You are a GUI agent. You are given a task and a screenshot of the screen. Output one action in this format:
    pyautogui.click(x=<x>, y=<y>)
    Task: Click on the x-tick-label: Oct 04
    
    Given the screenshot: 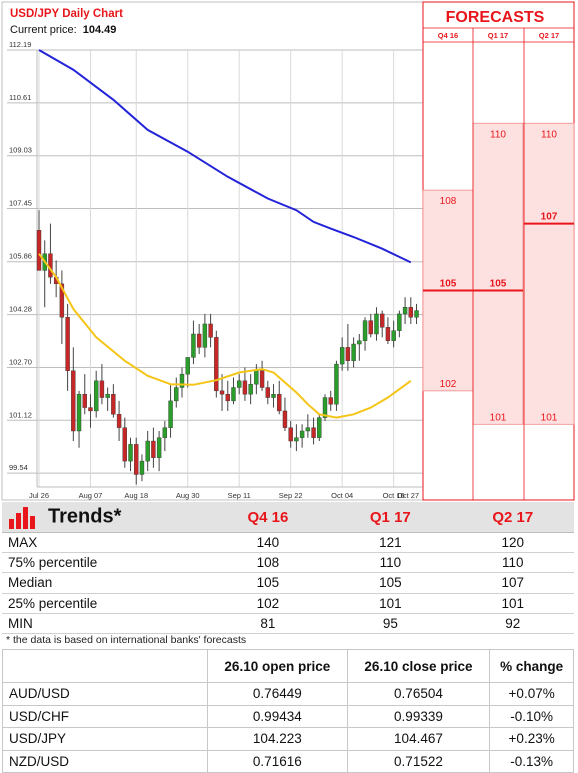 What is the action you would take?
    pyautogui.click(x=342, y=495)
    